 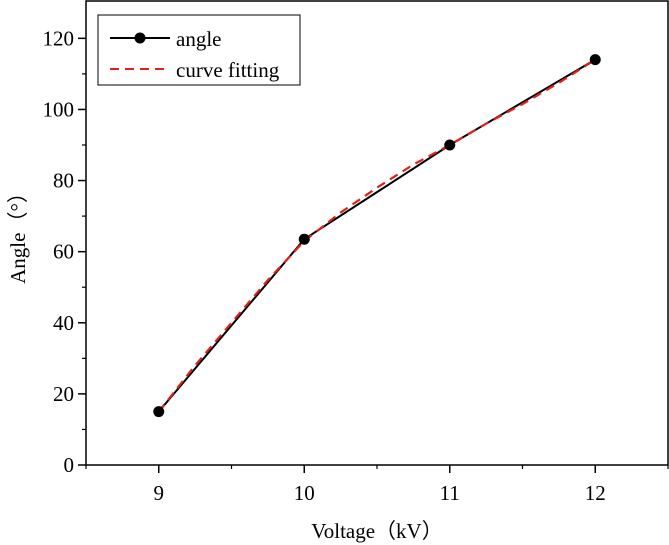 What do you see at coordinates (69, 465) in the screenshot?
I see `y-tick-label: 0` at bounding box center [69, 465].